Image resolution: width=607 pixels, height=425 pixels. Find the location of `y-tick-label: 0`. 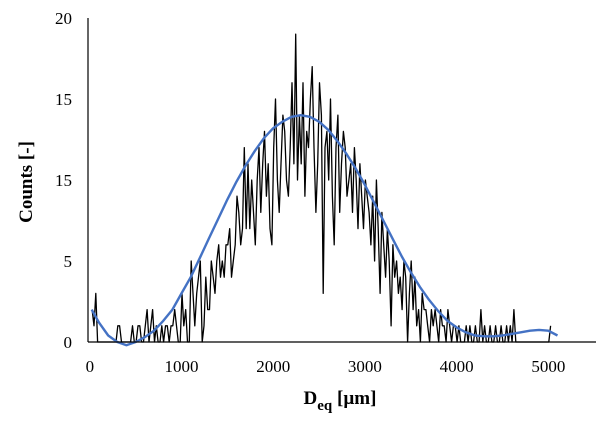

y-tick-label: 0 is located at coordinates (68, 342).